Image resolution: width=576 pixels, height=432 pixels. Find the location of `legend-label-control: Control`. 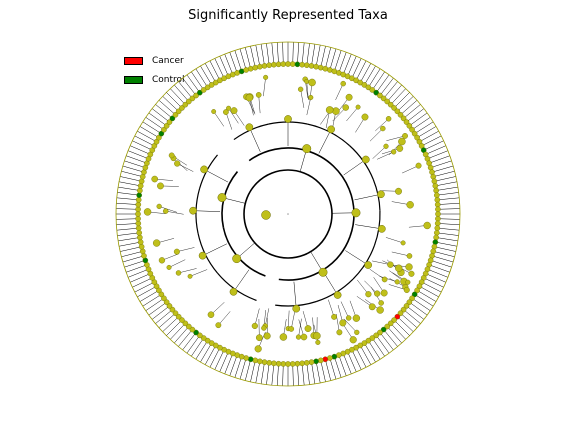

legend-label-control: Control is located at coordinates (168, 79).